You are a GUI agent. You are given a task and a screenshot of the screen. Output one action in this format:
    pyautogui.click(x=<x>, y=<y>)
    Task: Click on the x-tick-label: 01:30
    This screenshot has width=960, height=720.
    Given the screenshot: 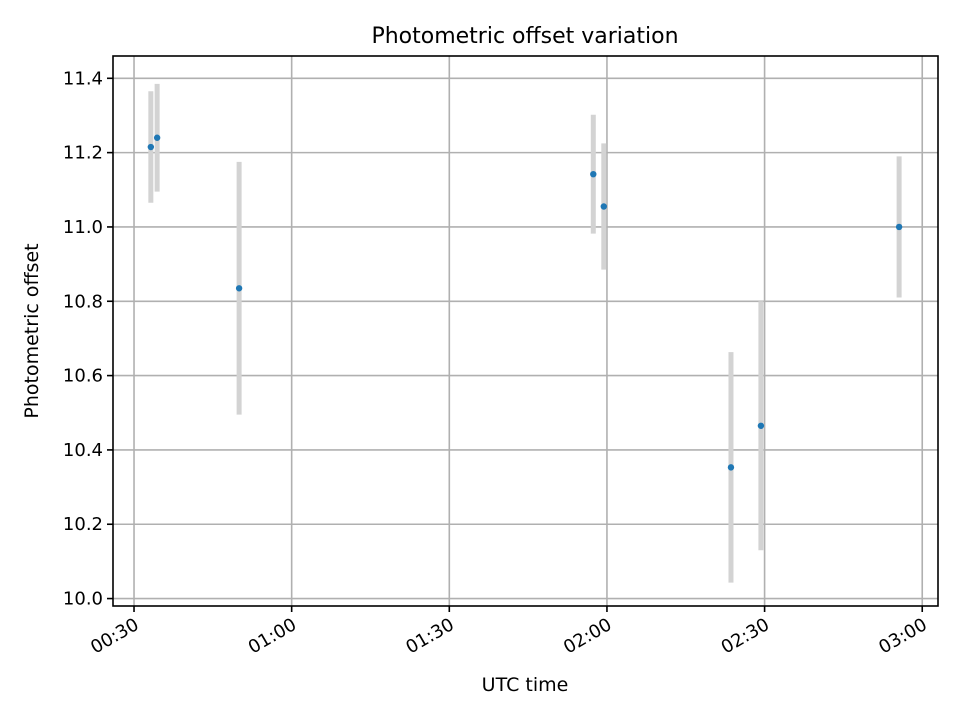 What is the action you would take?
    pyautogui.click(x=429, y=636)
    